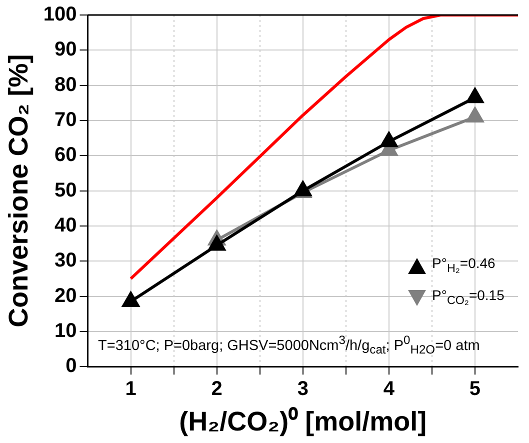  Describe the element at coordinates (65, 225) in the screenshot. I see `y-tick-label: 40` at that location.